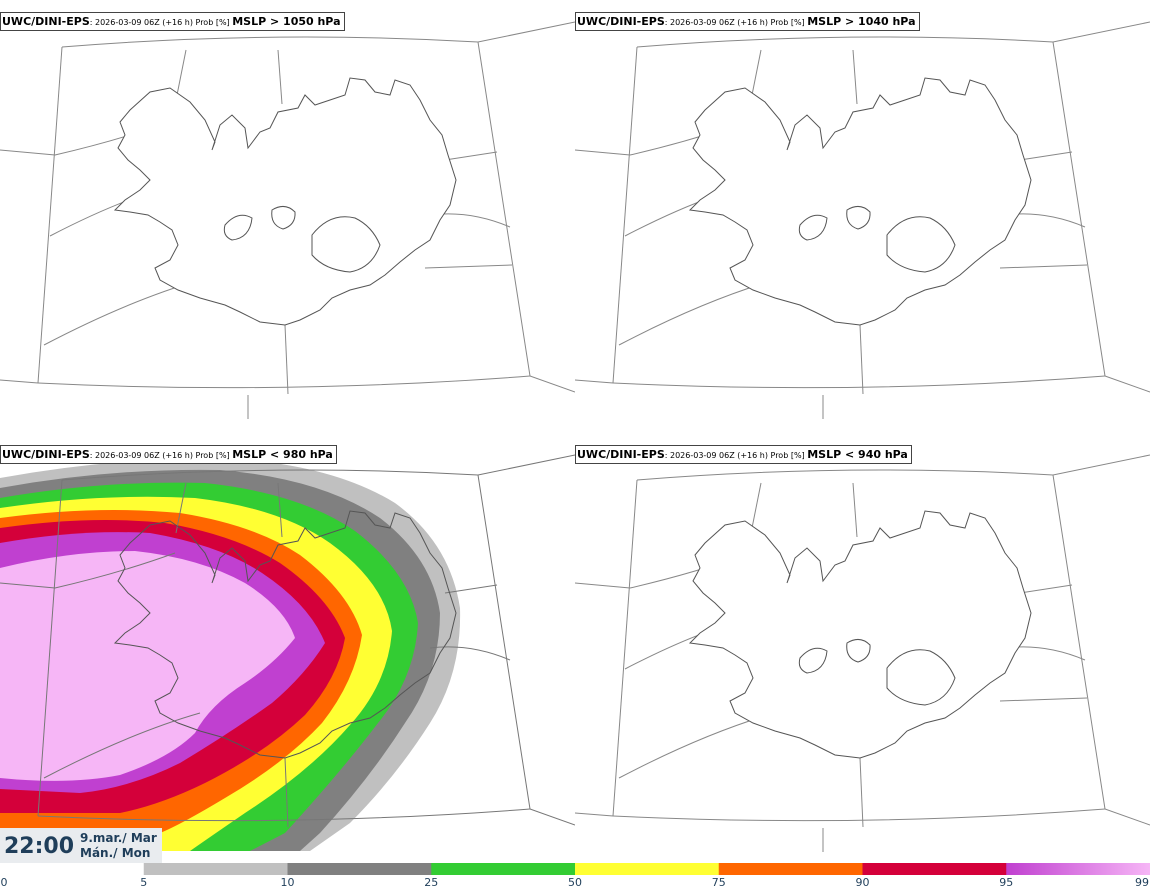 The width and height of the screenshot is (1150, 891). Describe the element at coordinates (115, 853) in the screenshot. I see `date-line-2: Mán./ Mon` at that location.